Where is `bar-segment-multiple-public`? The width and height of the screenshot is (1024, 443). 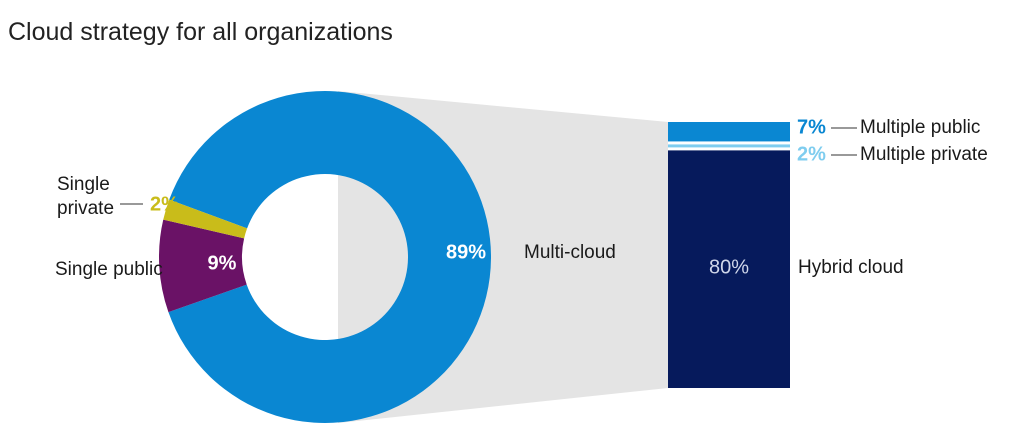
bar-segment-multiple-public is located at coordinates (729, 132).